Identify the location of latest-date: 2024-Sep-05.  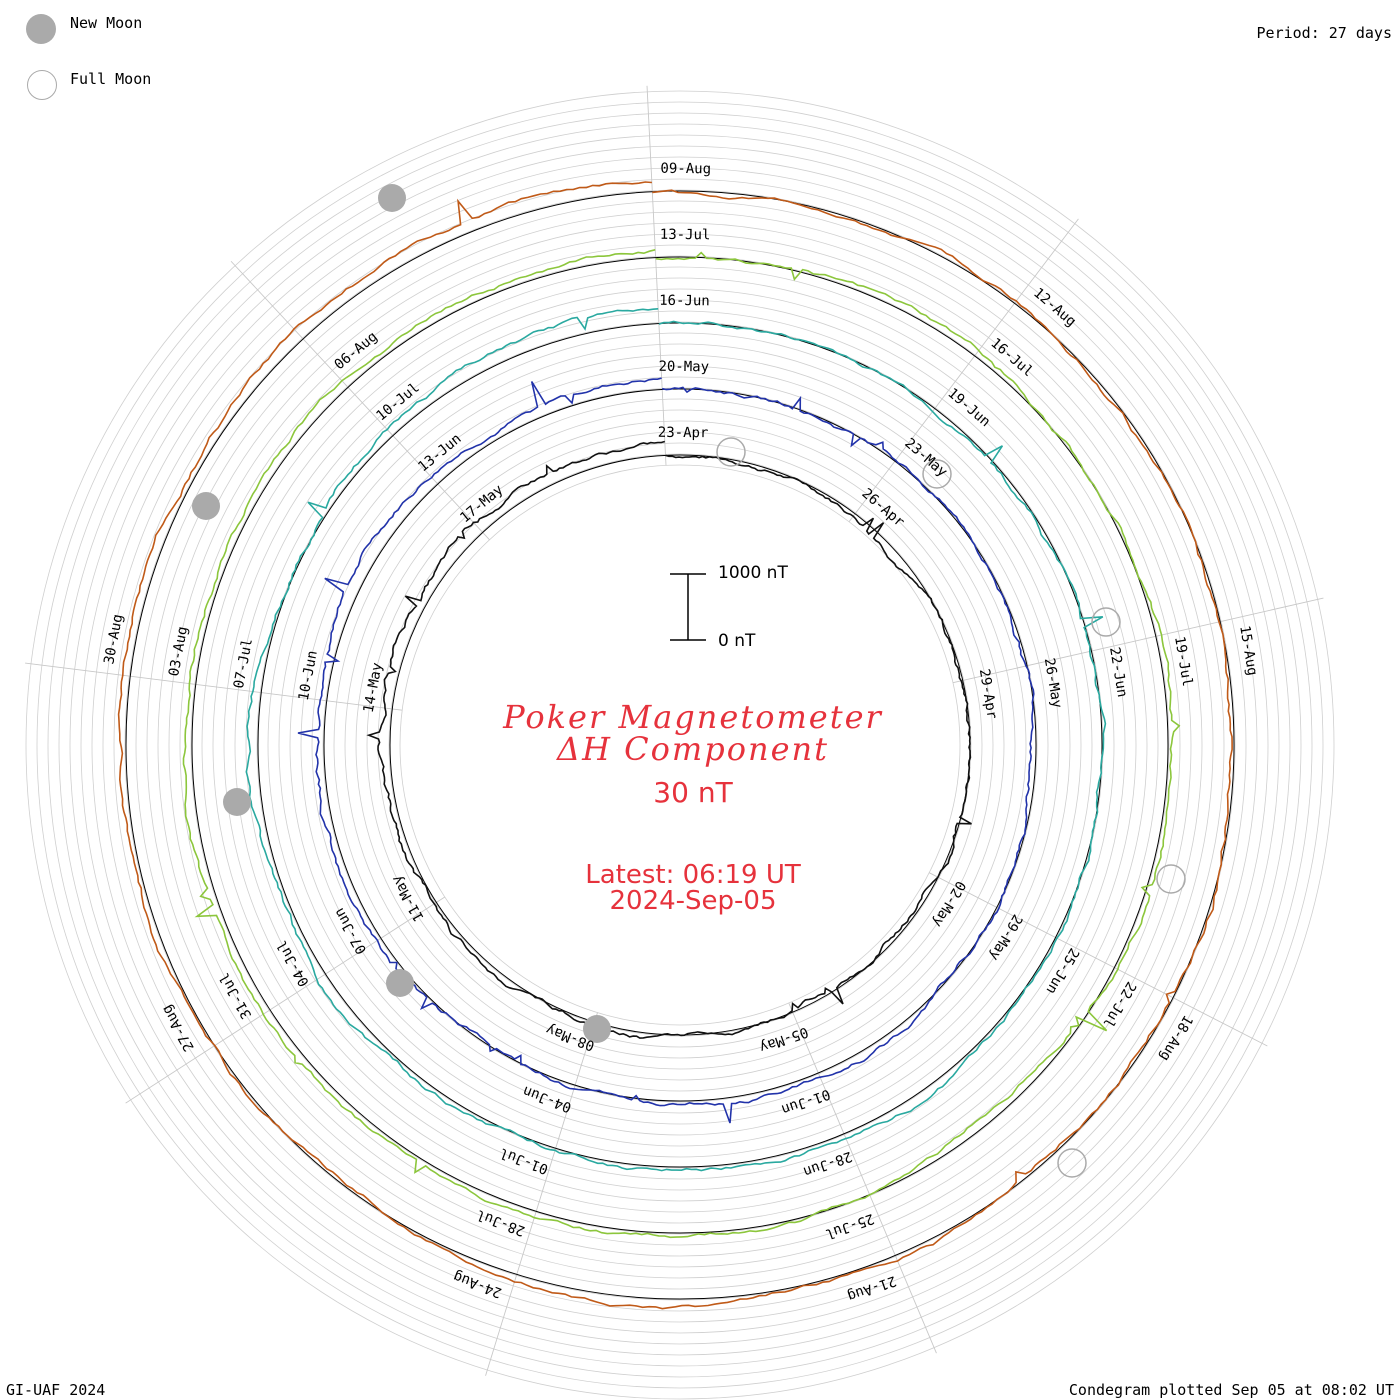
(693, 901).